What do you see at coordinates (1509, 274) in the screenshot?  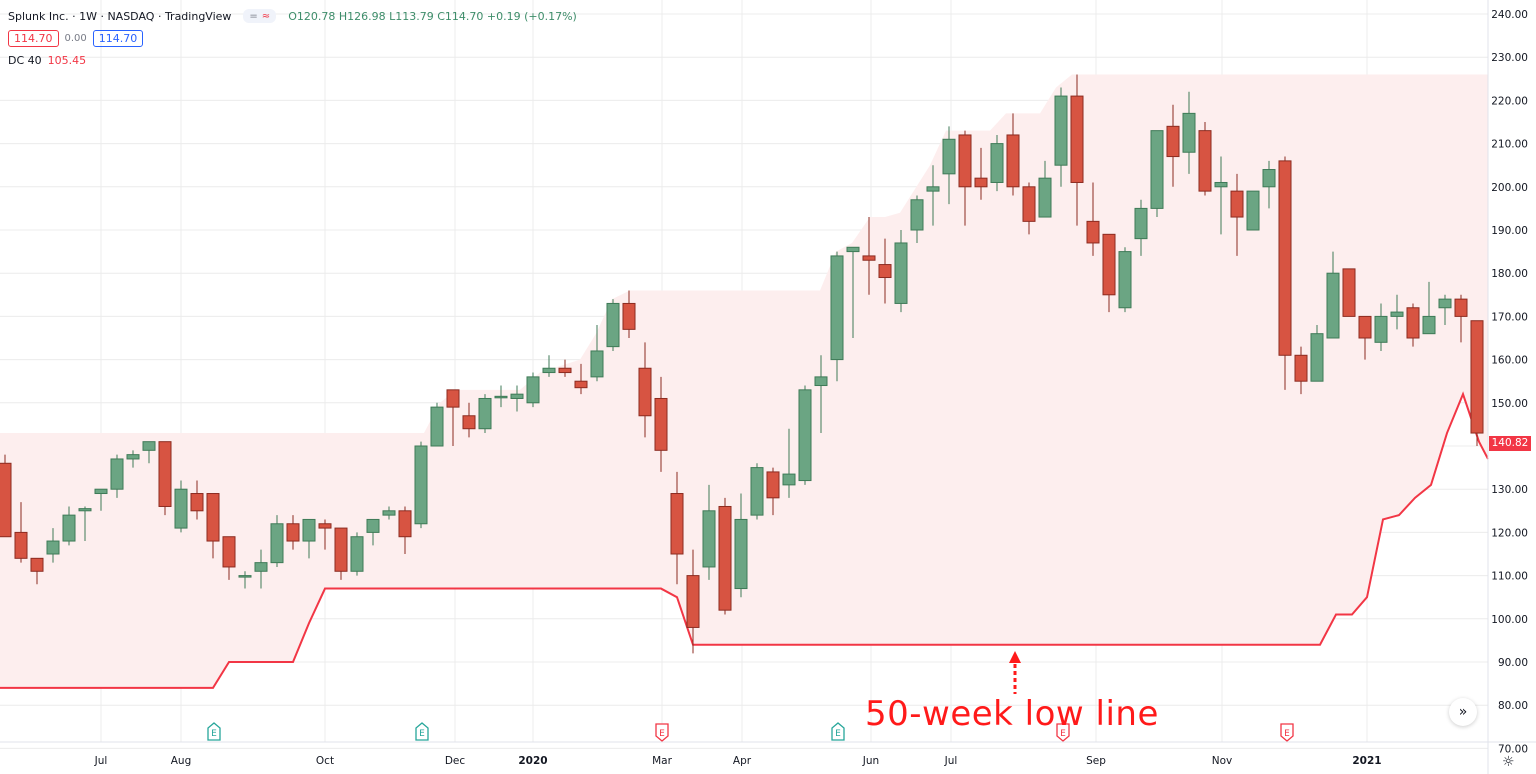 I see `price-tick-label: 180.00` at bounding box center [1509, 274].